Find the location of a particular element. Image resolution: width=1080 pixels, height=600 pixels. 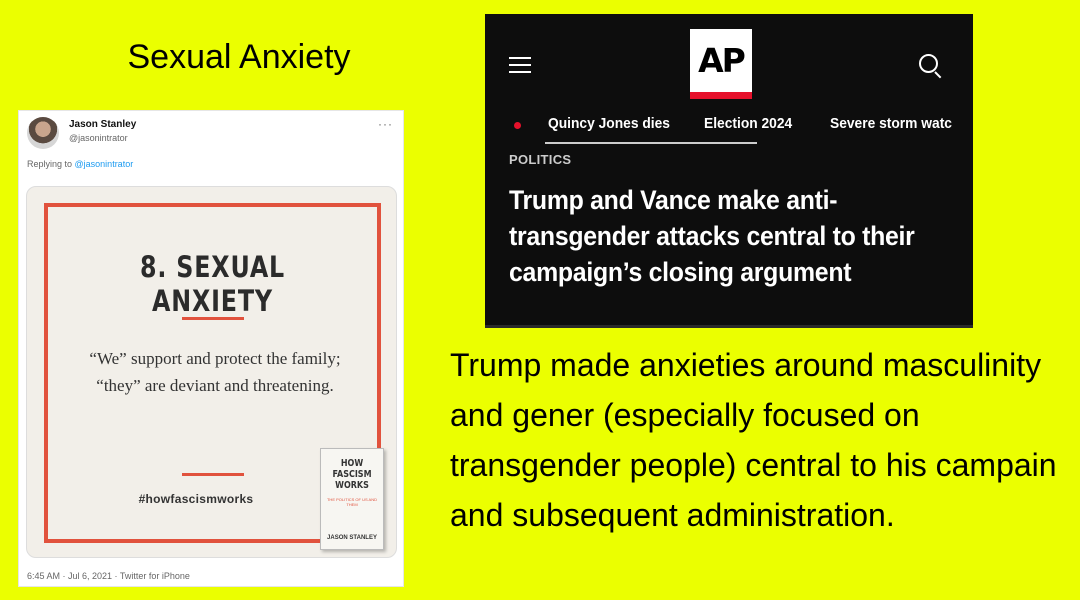

slide-title: Sexual Anxiety is located at coordinates (239, 57).